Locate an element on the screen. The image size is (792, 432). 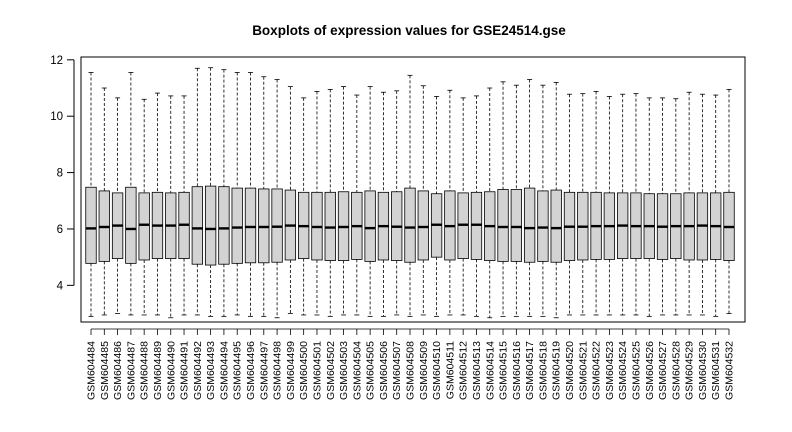
box-GSM604532 is located at coordinates (729, 201).